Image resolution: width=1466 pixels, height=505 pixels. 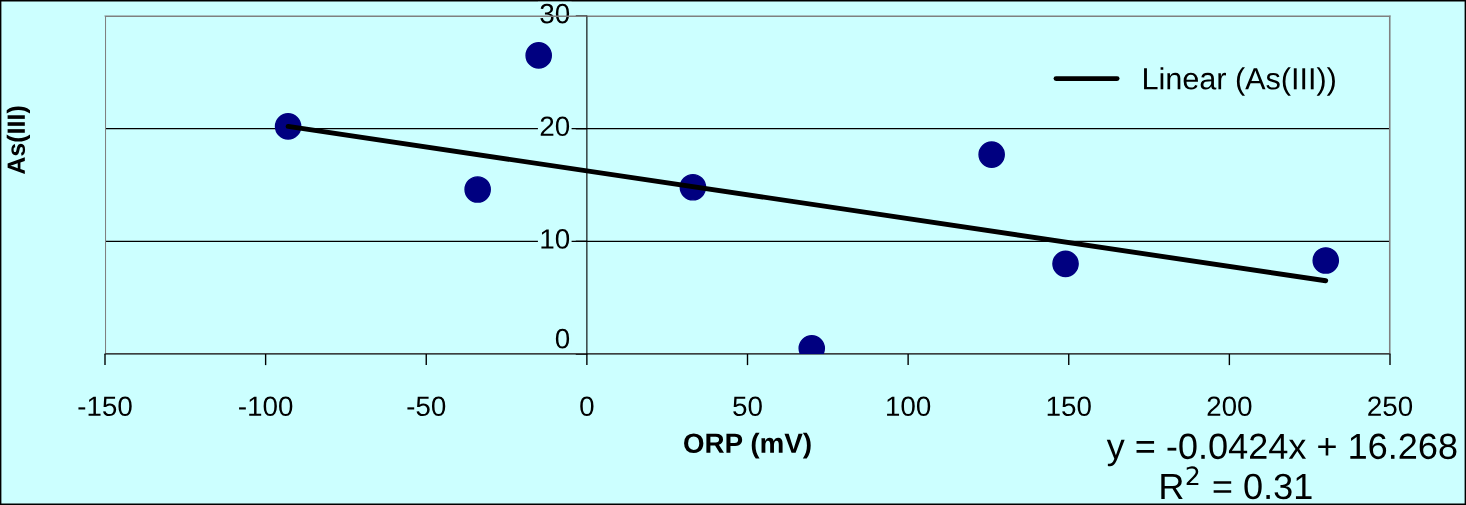 I want to click on x-tick-label: -50, so click(x=426, y=406).